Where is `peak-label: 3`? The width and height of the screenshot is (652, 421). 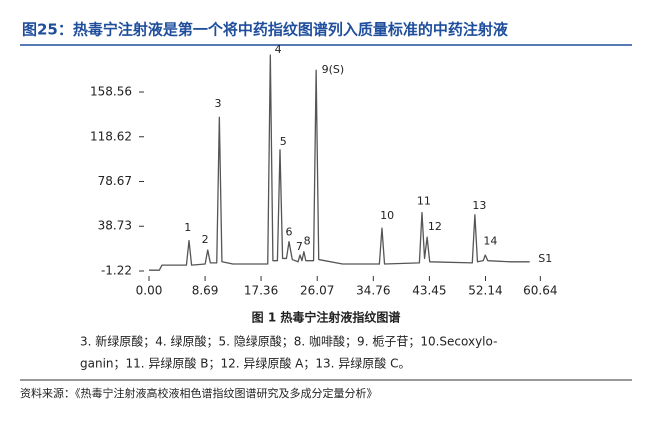
peak-label: 3 is located at coordinates (218, 103).